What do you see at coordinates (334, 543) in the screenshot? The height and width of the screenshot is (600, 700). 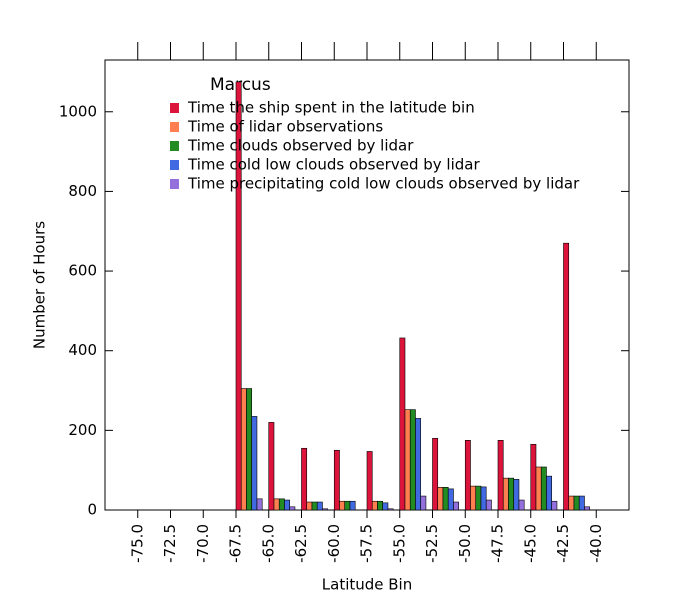 I see `x-tick-label: -60.0` at bounding box center [334, 543].